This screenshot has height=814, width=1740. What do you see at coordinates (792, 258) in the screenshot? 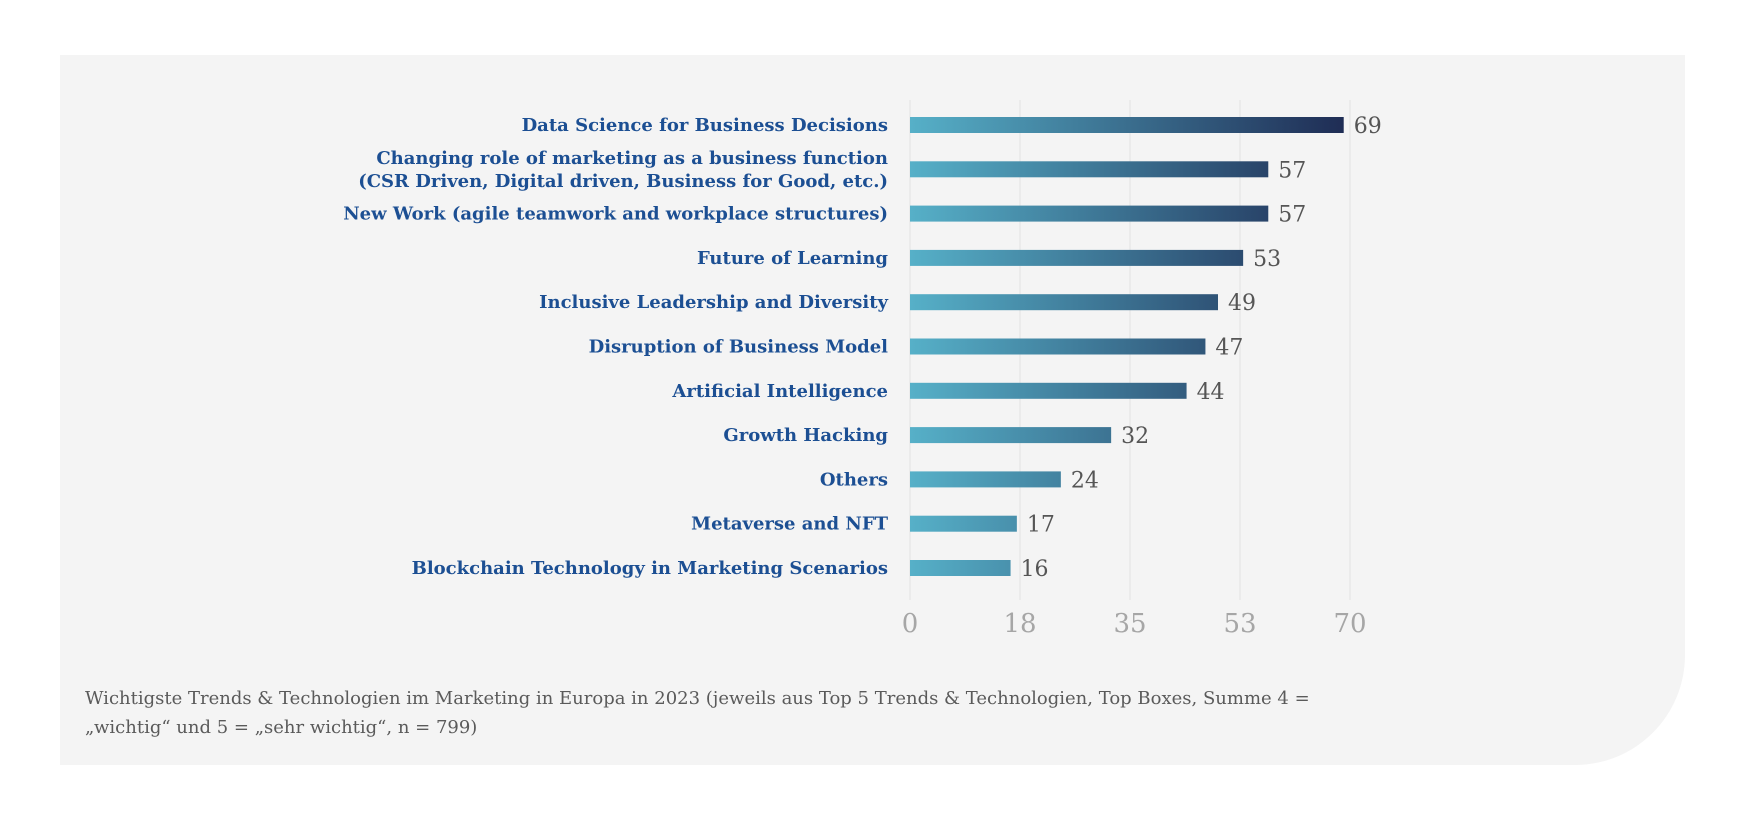
I see `category-label: Future of Learning` at bounding box center [792, 258].